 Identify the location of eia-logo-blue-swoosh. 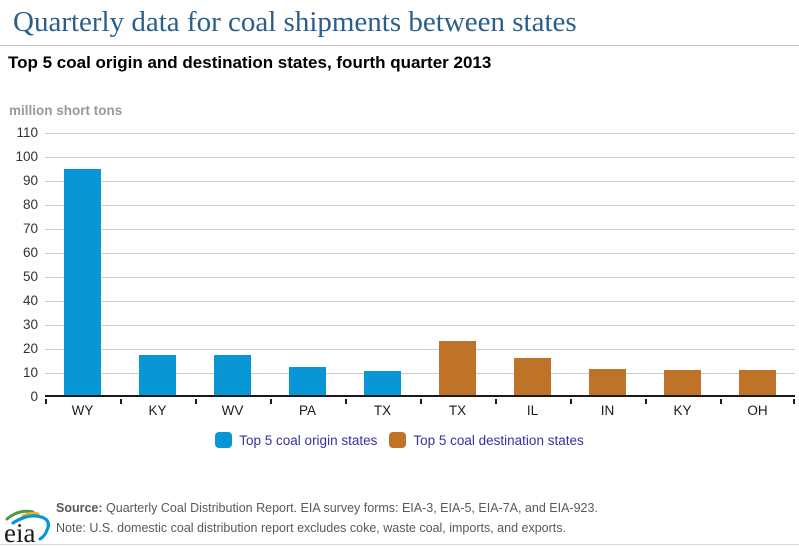
(31, 527).